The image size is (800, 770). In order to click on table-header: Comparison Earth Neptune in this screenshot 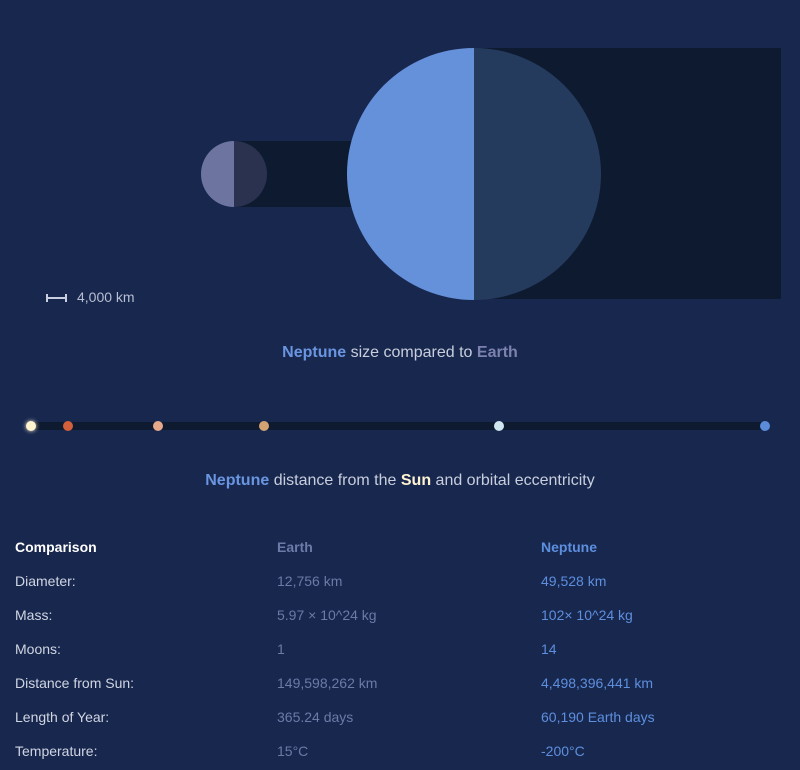, I will do `click(335, 547)`.